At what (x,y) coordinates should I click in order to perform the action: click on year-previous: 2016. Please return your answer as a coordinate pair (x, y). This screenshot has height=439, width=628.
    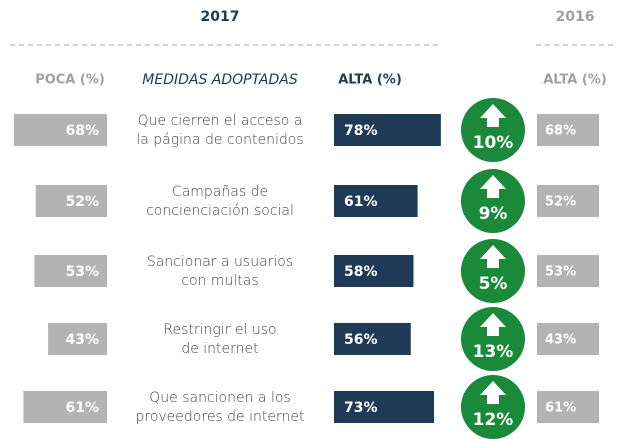
    Looking at the image, I should click on (575, 17).